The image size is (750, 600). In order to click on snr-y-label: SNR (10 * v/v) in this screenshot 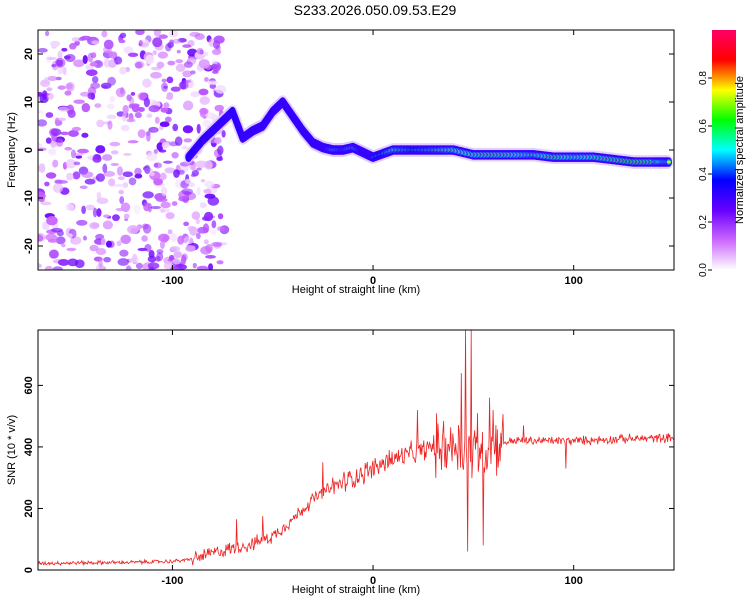, I will do `click(12, 450)`.